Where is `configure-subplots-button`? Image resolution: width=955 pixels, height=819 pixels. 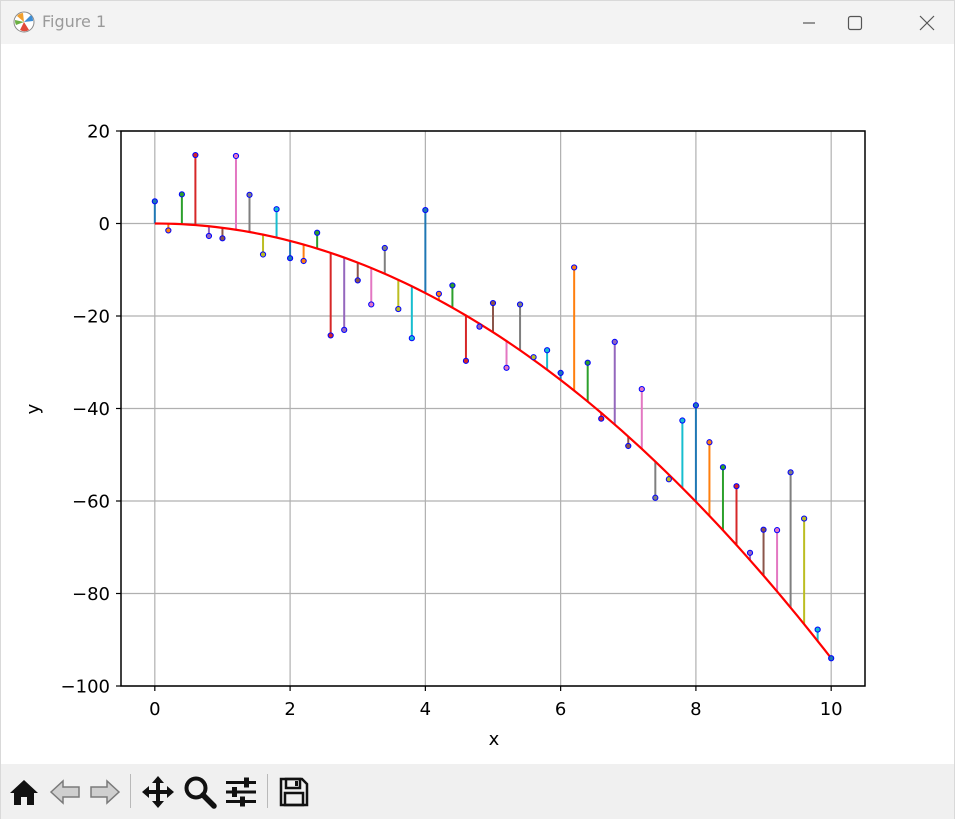 configure-subplots-button is located at coordinates (241, 792).